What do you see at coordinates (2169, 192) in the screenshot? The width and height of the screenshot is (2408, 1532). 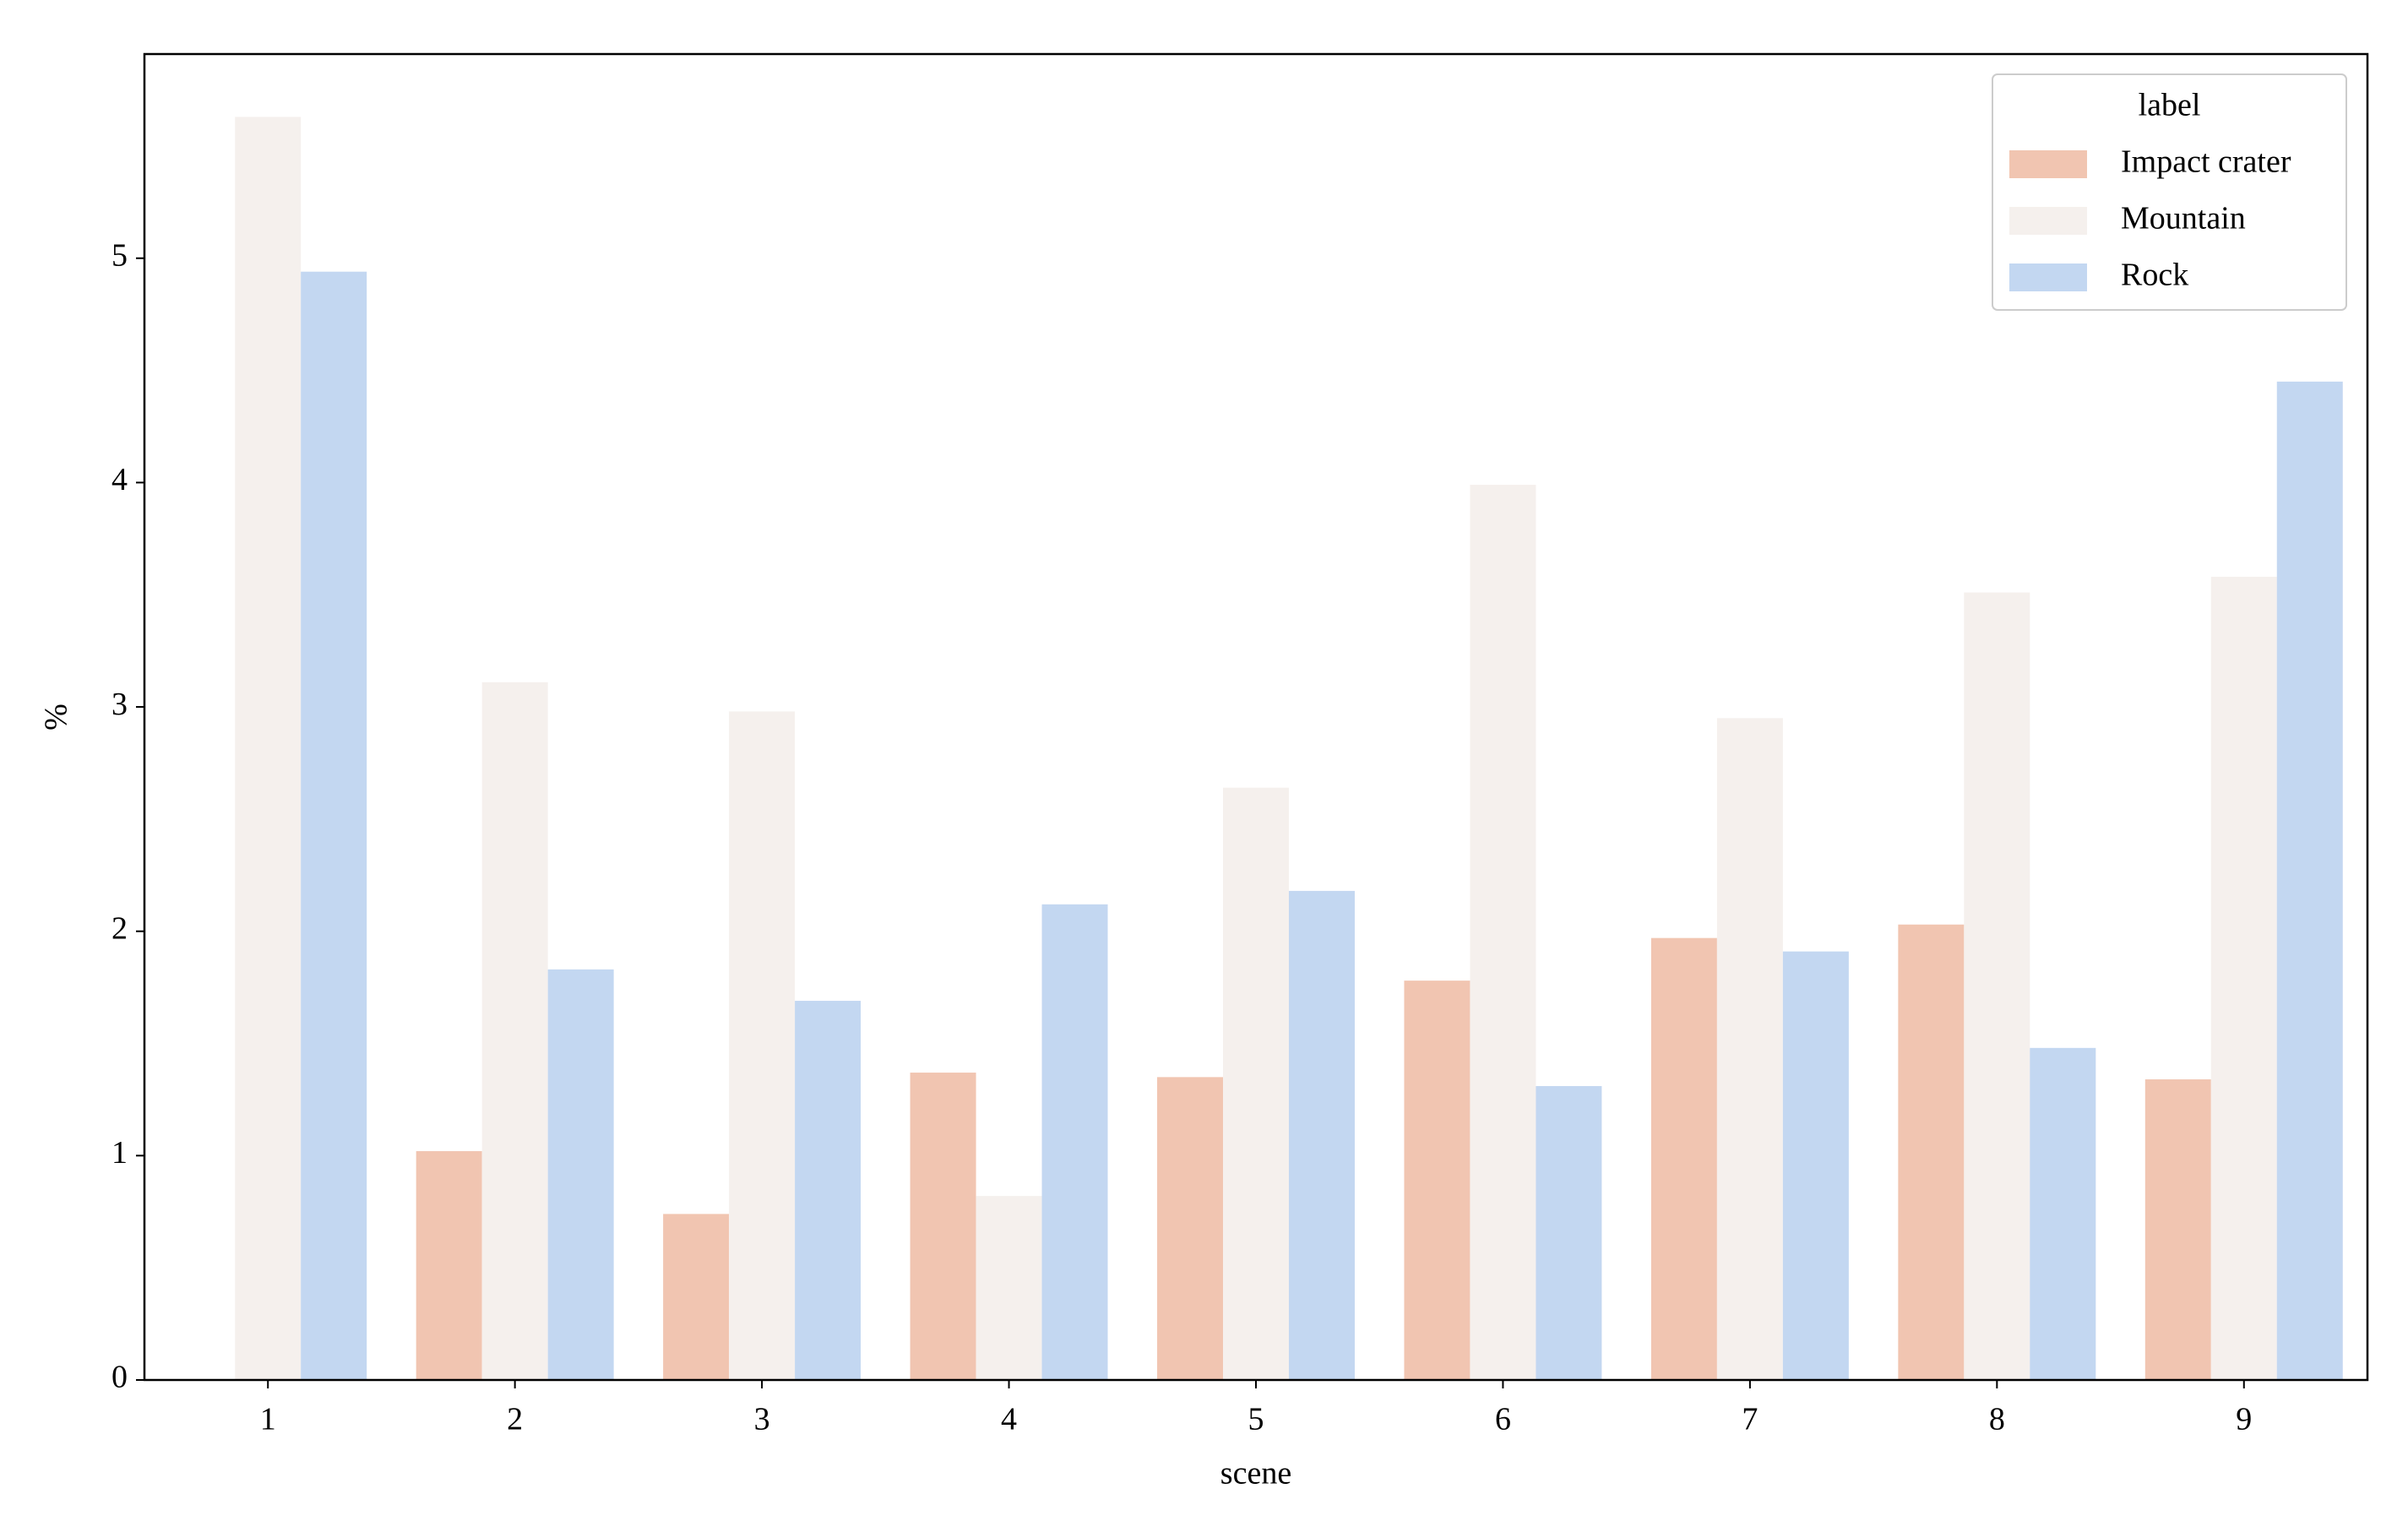 I see `legend-box` at bounding box center [2169, 192].